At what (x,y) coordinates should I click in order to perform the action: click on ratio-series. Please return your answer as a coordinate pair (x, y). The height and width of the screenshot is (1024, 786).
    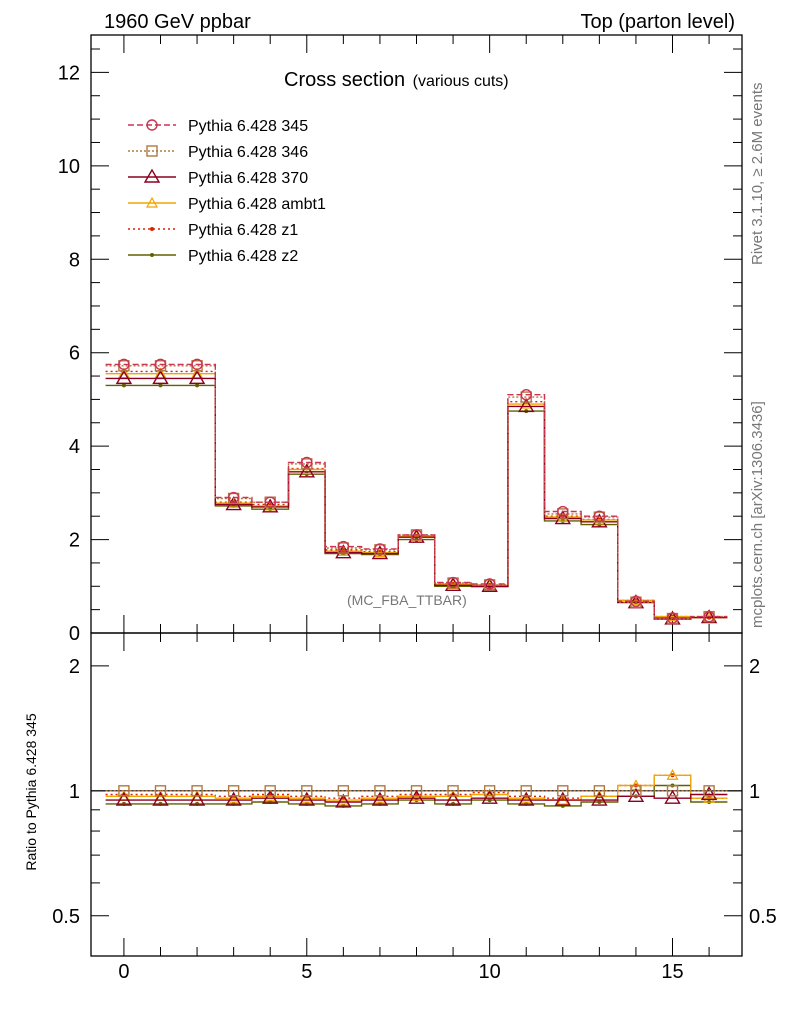
    Looking at the image, I should click on (416, 788).